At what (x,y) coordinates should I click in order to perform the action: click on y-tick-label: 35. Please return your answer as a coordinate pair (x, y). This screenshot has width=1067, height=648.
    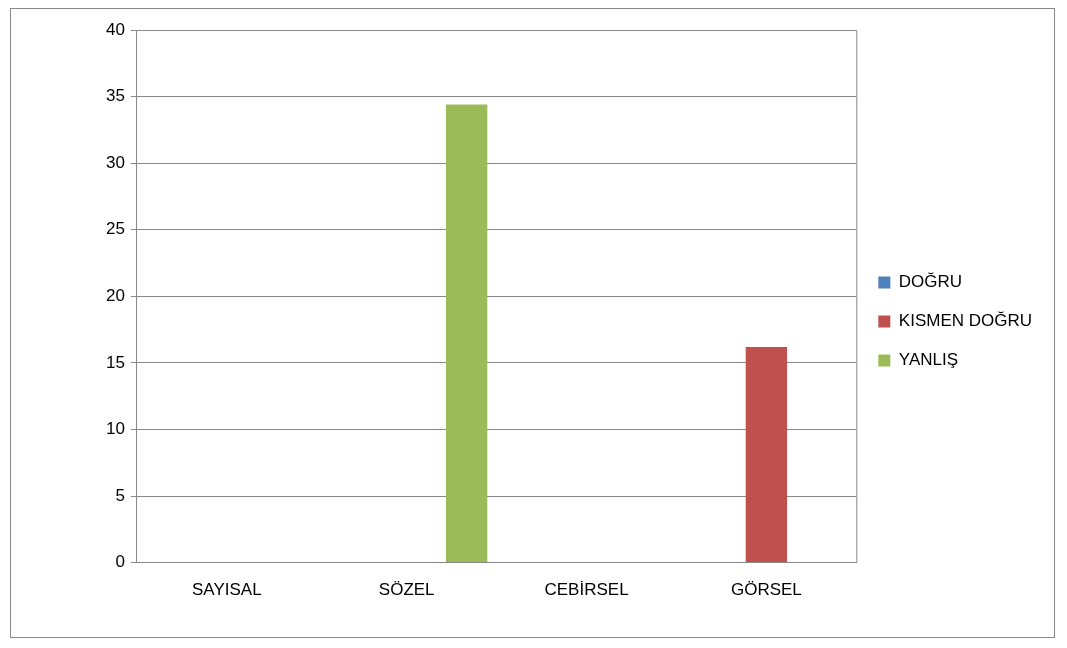
    Looking at the image, I should click on (115, 96).